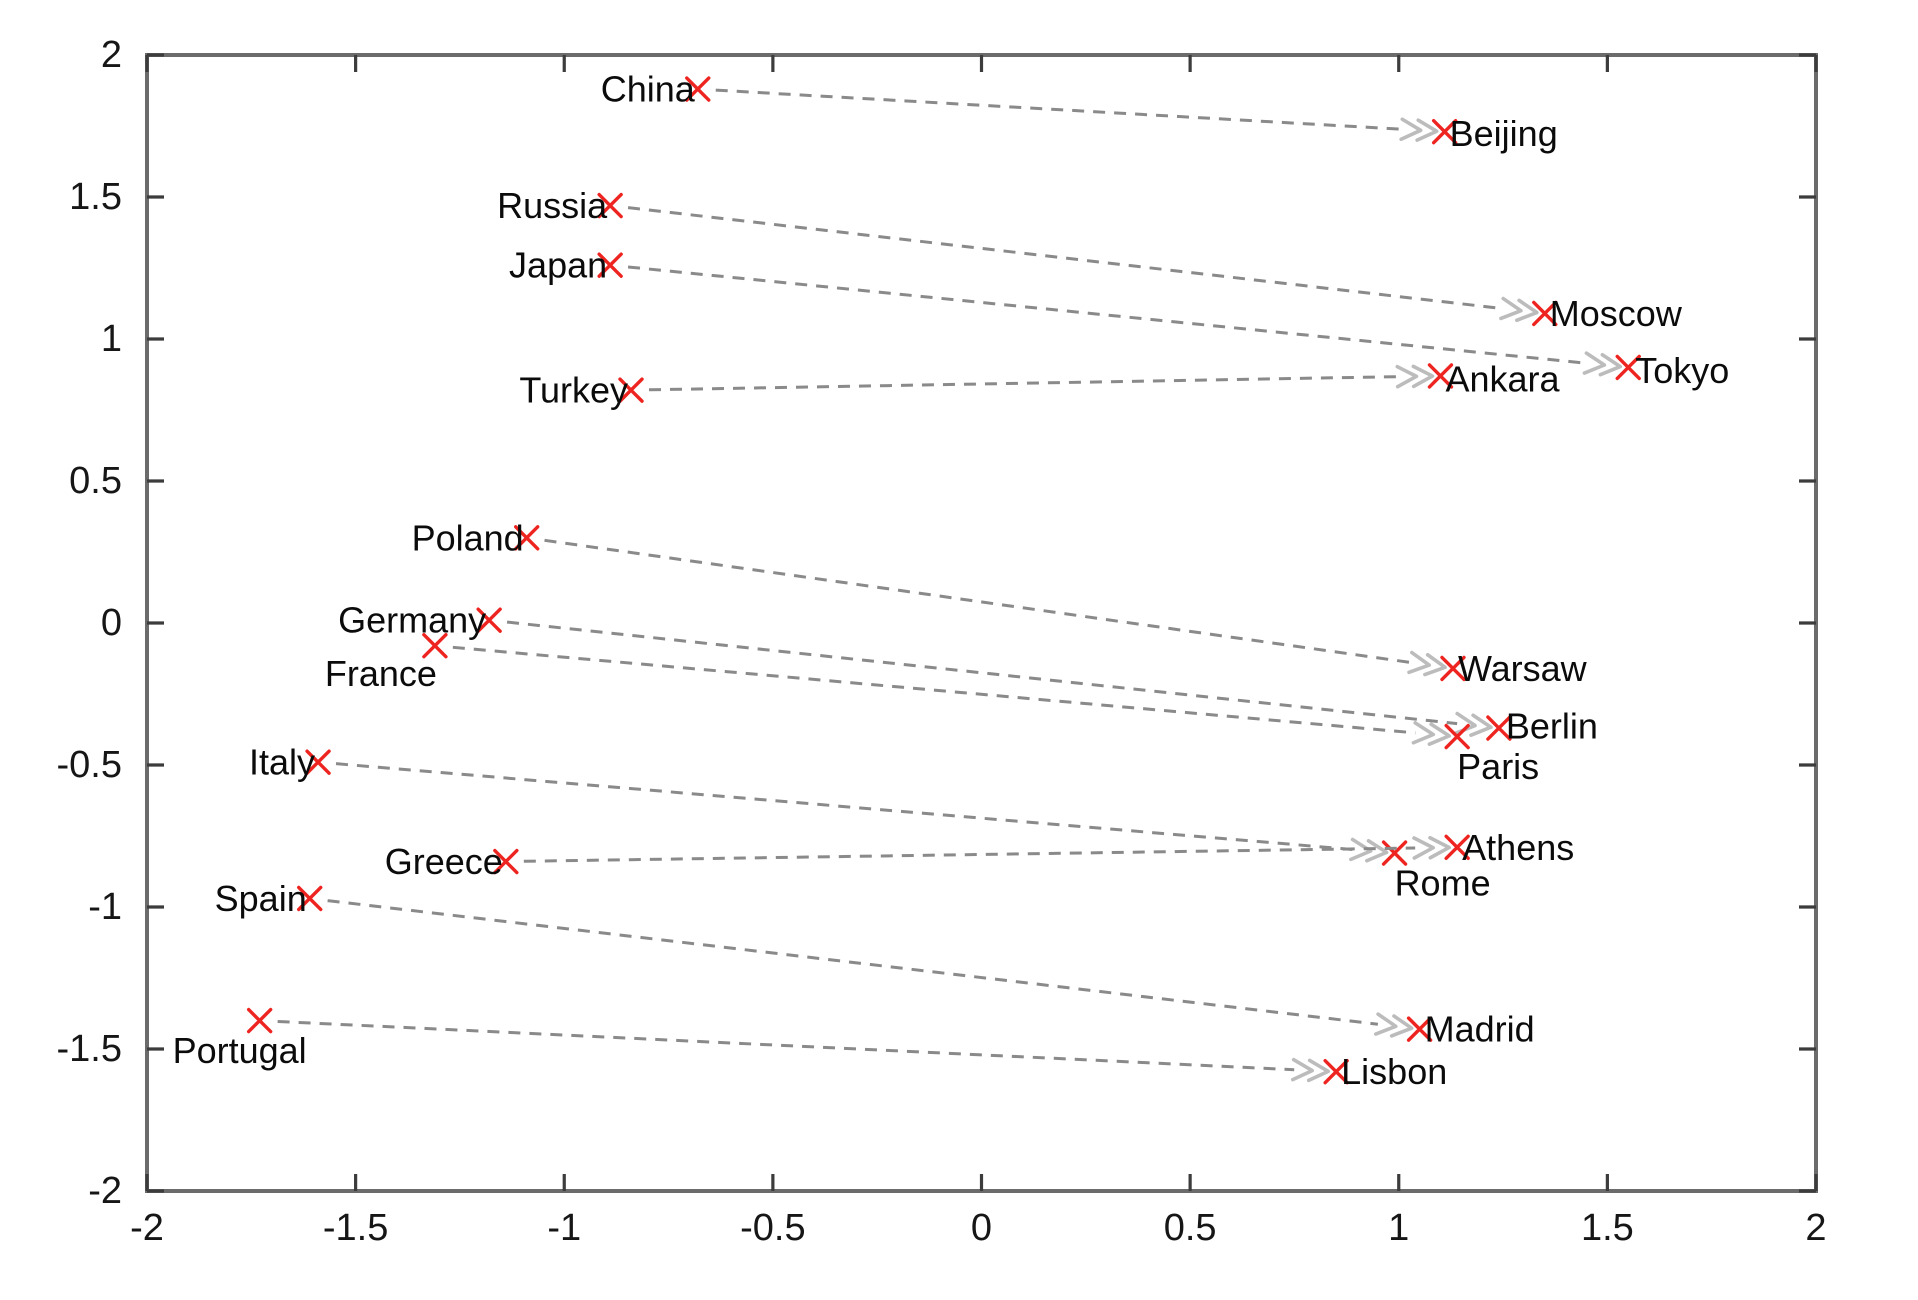 The image size is (1918, 1300). What do you see at coordinates (1444, 131) in the screenshot?
I see `capital-marker-beijing` at bounding box center [1444, 131].